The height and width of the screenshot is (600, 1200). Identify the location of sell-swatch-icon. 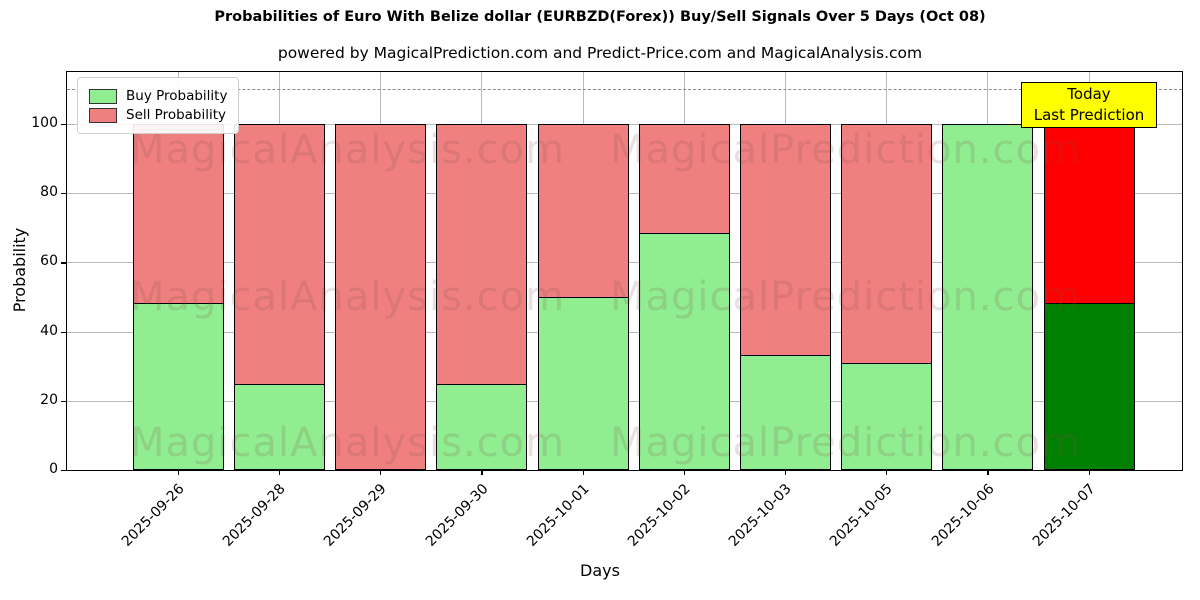
(103, 115).